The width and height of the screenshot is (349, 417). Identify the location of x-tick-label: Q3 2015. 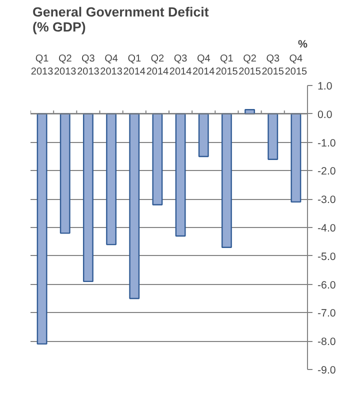
(273, 65).